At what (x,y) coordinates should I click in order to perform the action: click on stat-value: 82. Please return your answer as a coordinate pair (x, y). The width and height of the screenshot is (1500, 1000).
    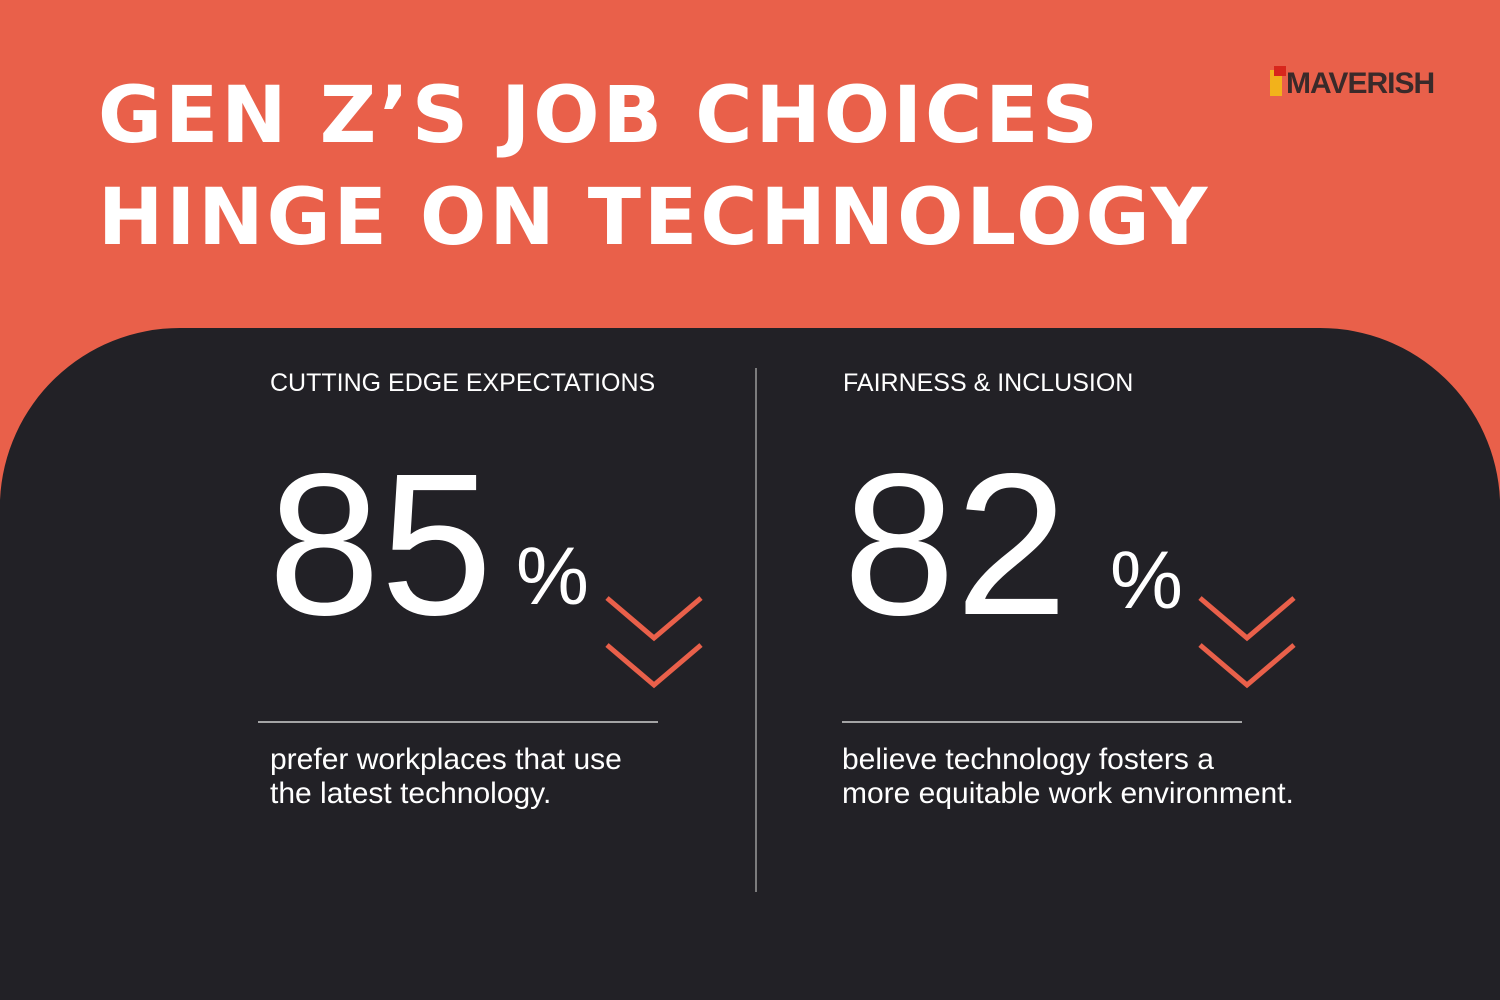
    Looking at the image, I should click on (955, 544).